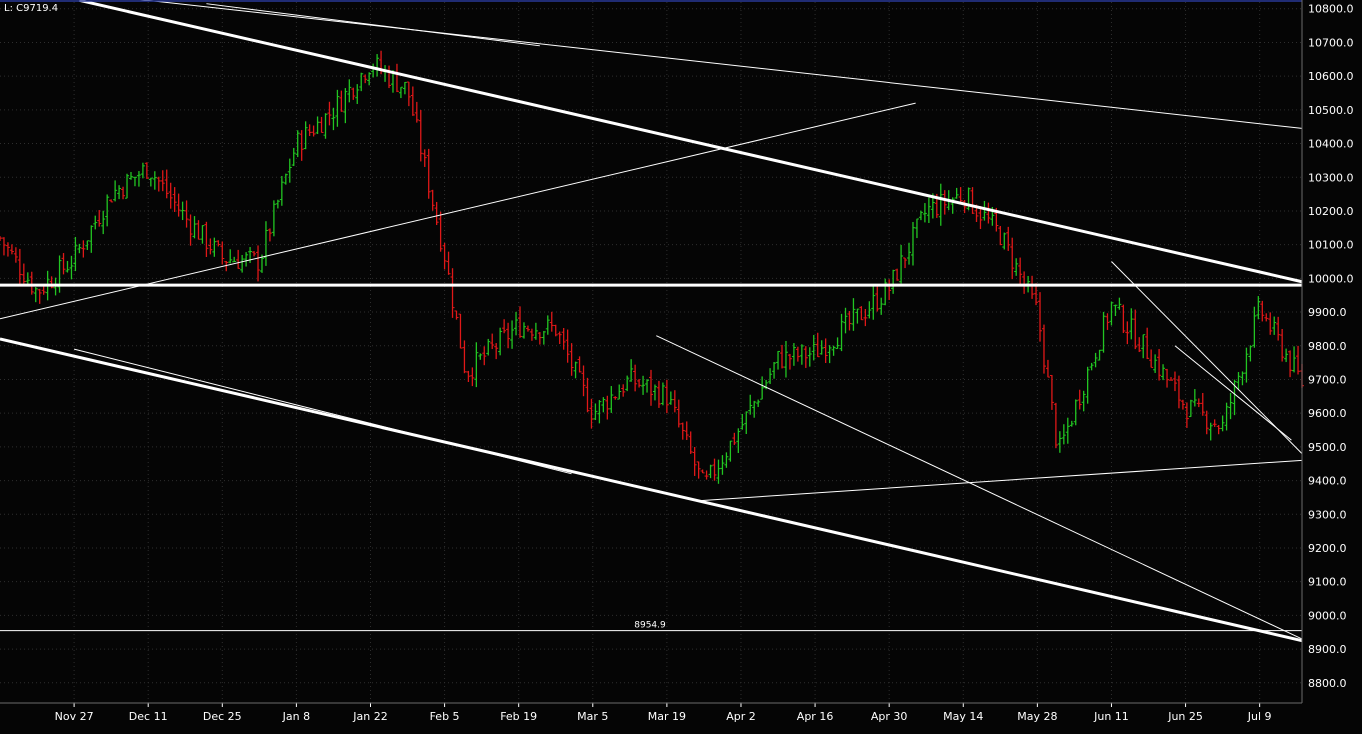  What do you see at coordinates (1327, 649) in the screenshot?
I see `y-tick-label: 8900.0` at bounding box center [1327, 649].